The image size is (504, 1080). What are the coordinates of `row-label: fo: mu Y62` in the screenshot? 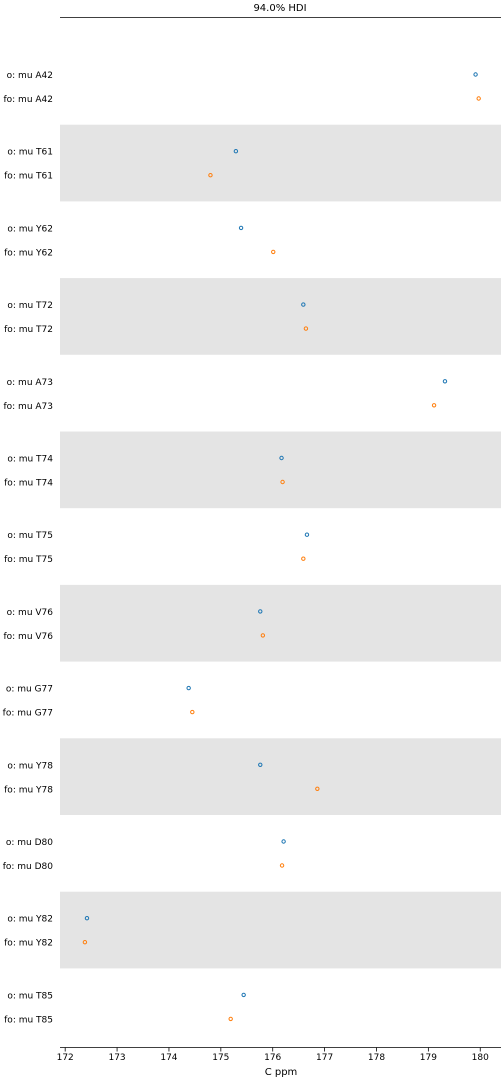 It's located at (28, 253).